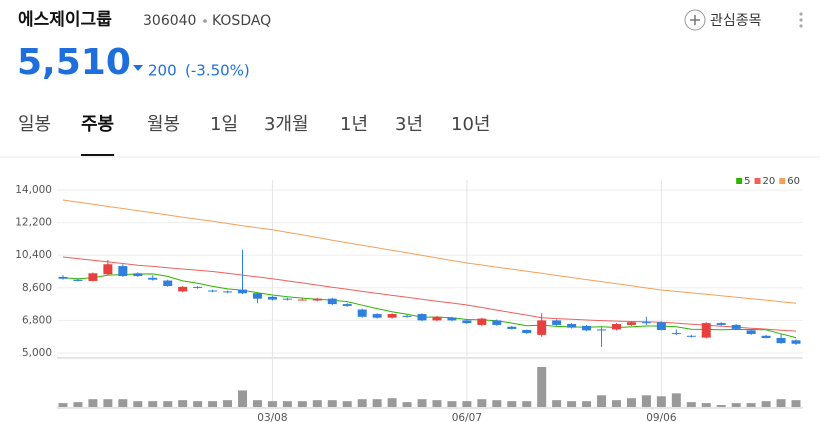  I want to click on legend-swatch, so click(739, 181).